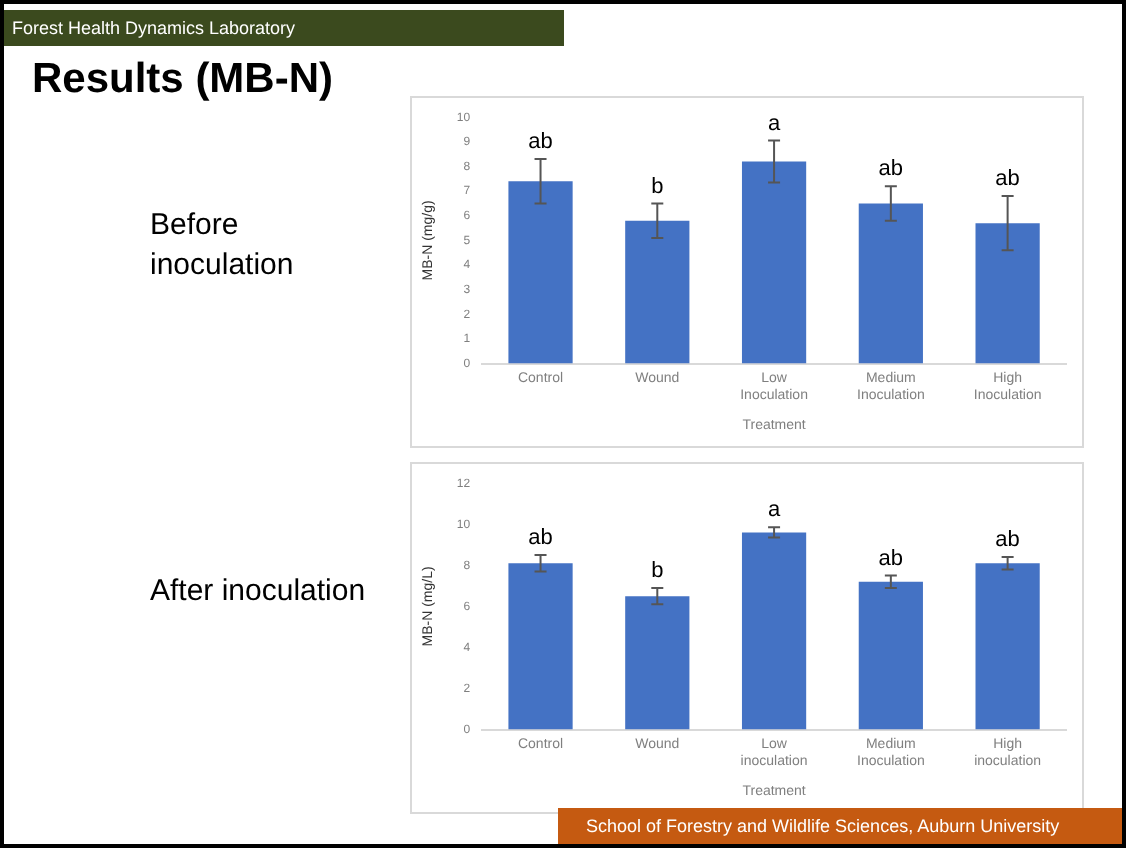 The height and width of the screenshot is (848, 1126). I want to click on text: After inoculation, so click(259, 592).